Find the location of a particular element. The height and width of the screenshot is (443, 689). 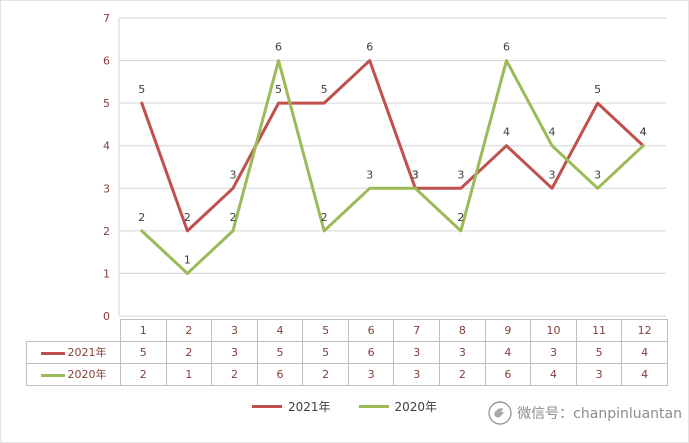

table-series-key-cell: 2021年 is located at coordinates (73, 352).